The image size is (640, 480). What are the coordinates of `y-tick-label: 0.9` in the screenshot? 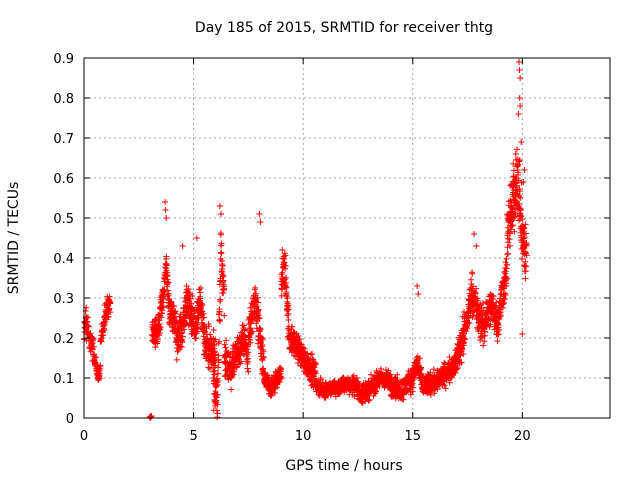 It's located at (63, 59).